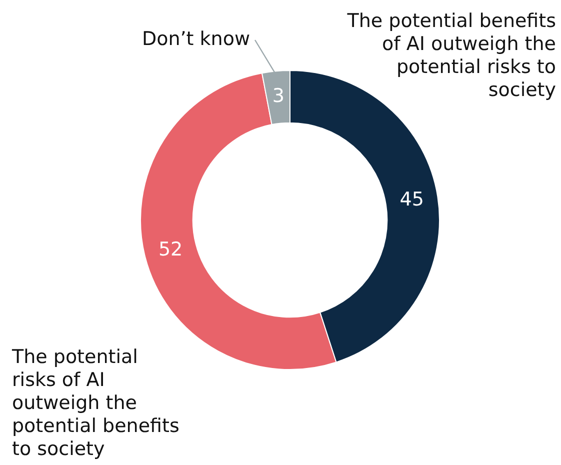  I want to click on data-label: 3, so click(278, 96).